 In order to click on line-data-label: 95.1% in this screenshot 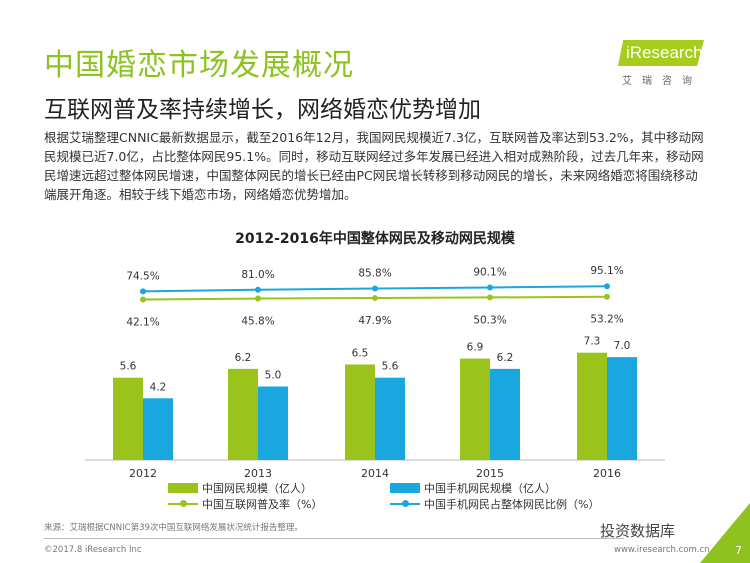, I will do `click(606, 271)`.